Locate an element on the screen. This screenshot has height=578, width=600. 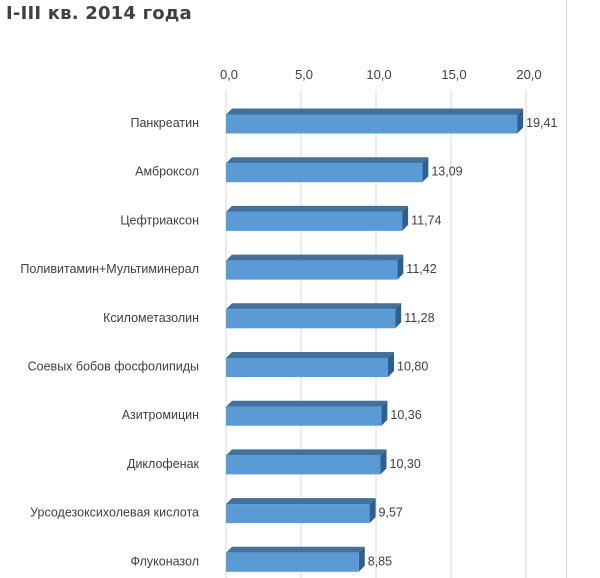
category-label: Амброксол is located at coordinates (167, 172).